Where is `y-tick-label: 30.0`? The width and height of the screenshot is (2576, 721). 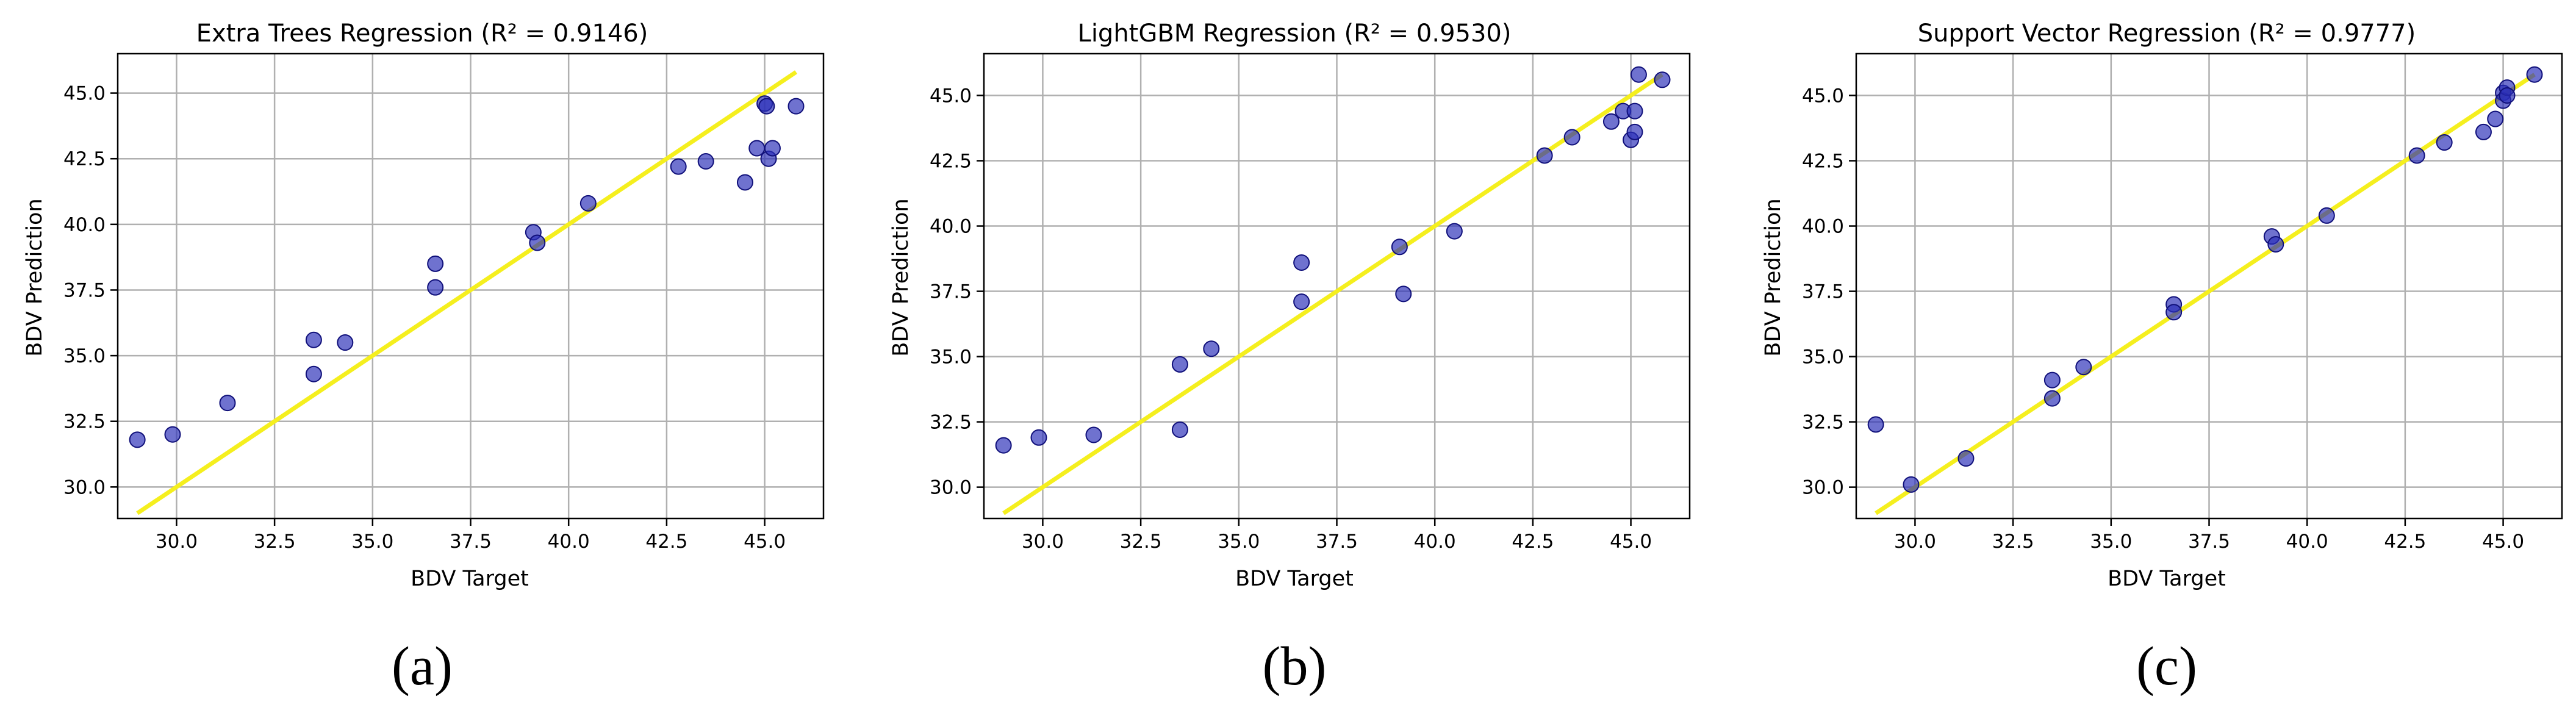 y-tick-label: 30.0 is located at coordinates (1823, 488).